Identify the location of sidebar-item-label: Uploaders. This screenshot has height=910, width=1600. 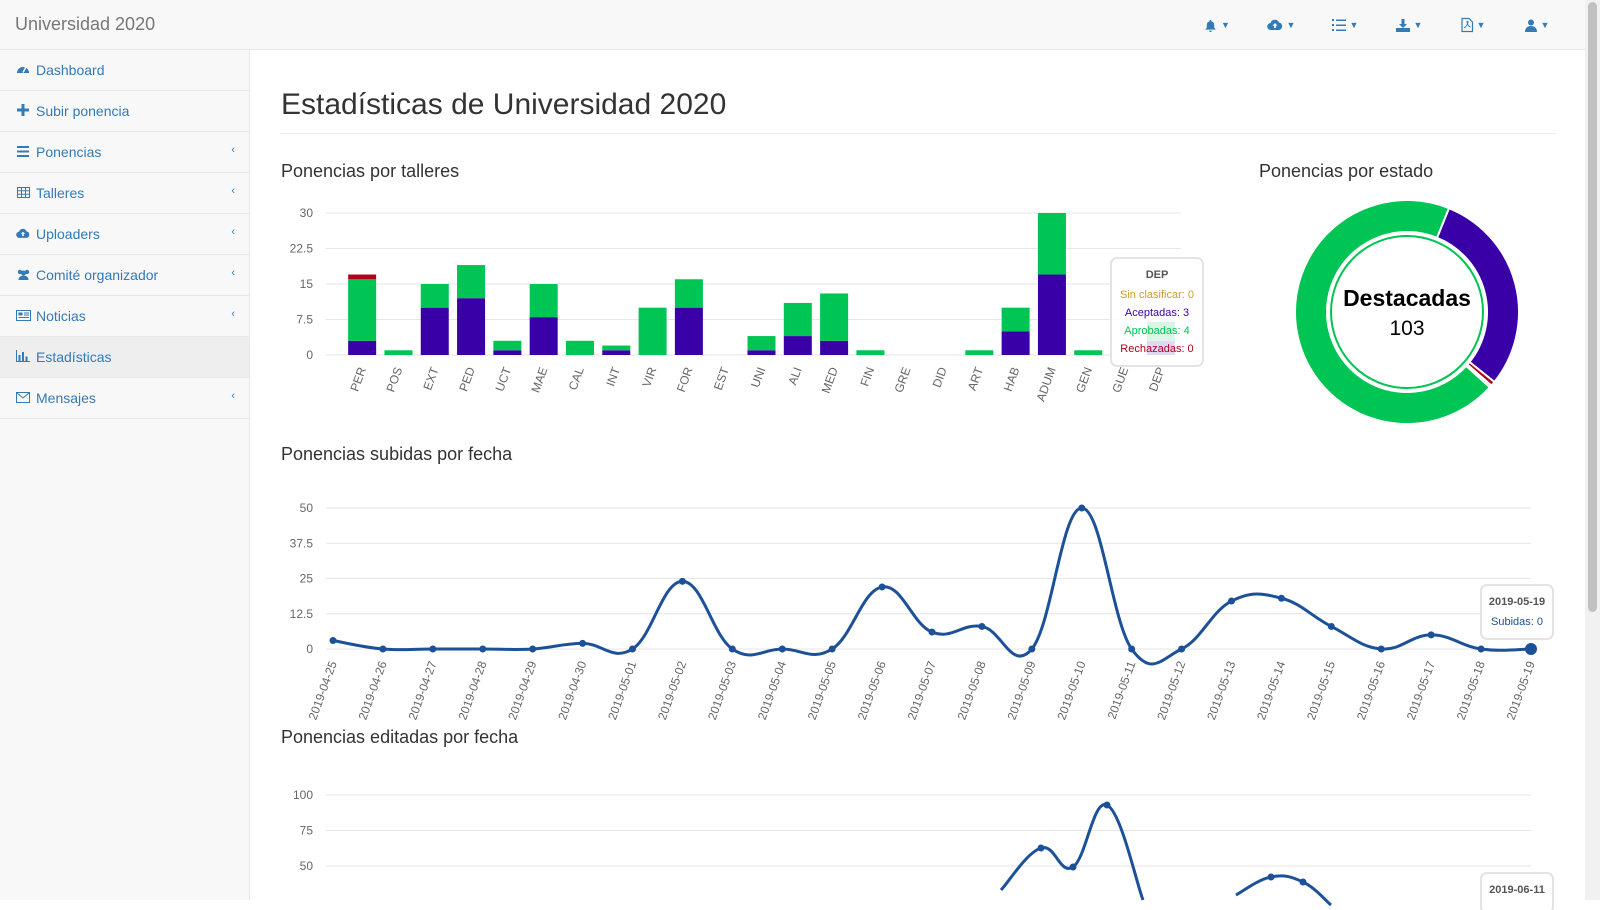
(68, 234).